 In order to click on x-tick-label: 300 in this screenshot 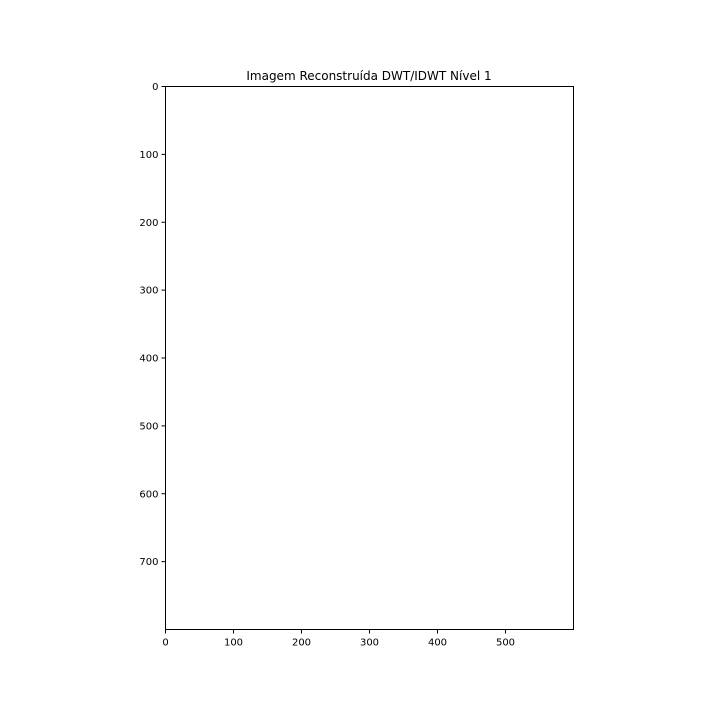, I will do `click(369, 643)`.